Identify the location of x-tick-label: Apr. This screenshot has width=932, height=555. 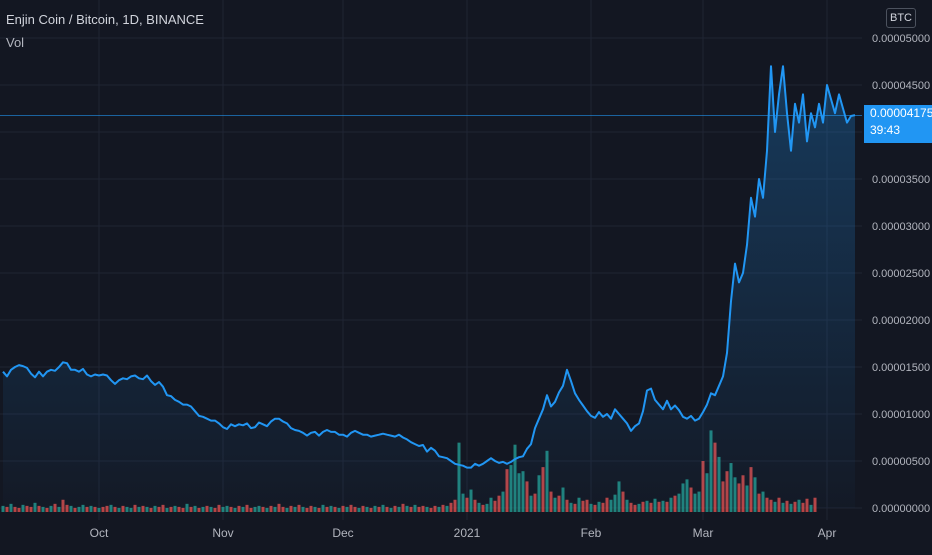
(827, 533).